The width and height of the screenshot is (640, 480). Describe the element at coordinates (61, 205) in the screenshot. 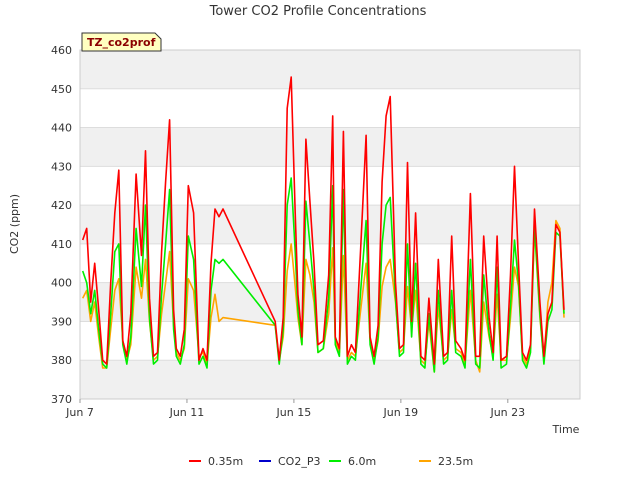

I see `y-tick-label: 420` at that location.